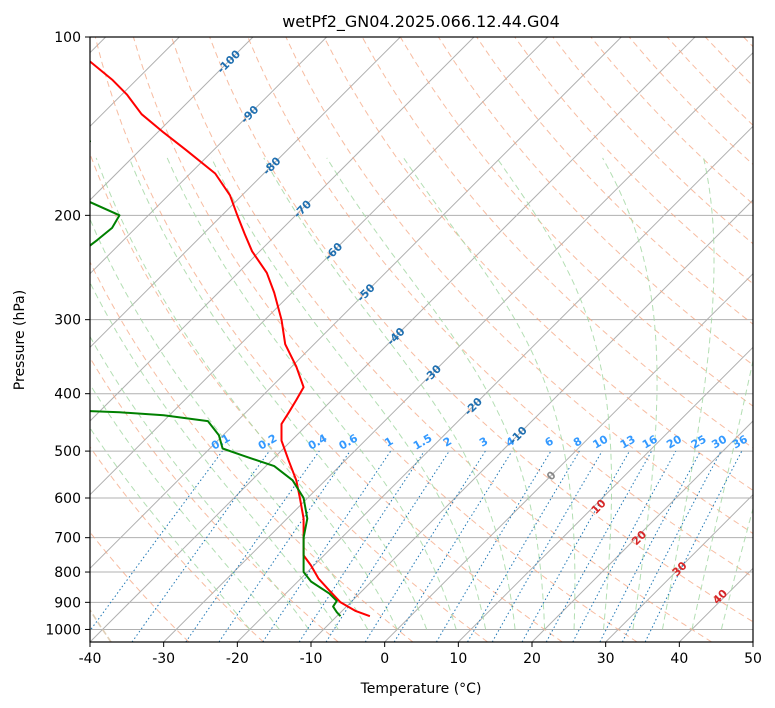  What do you see at coordinates (20, 340) in the screenshot?
I see `y-axis-title: Pressure (hPa)` at bounding box center [20, 340].